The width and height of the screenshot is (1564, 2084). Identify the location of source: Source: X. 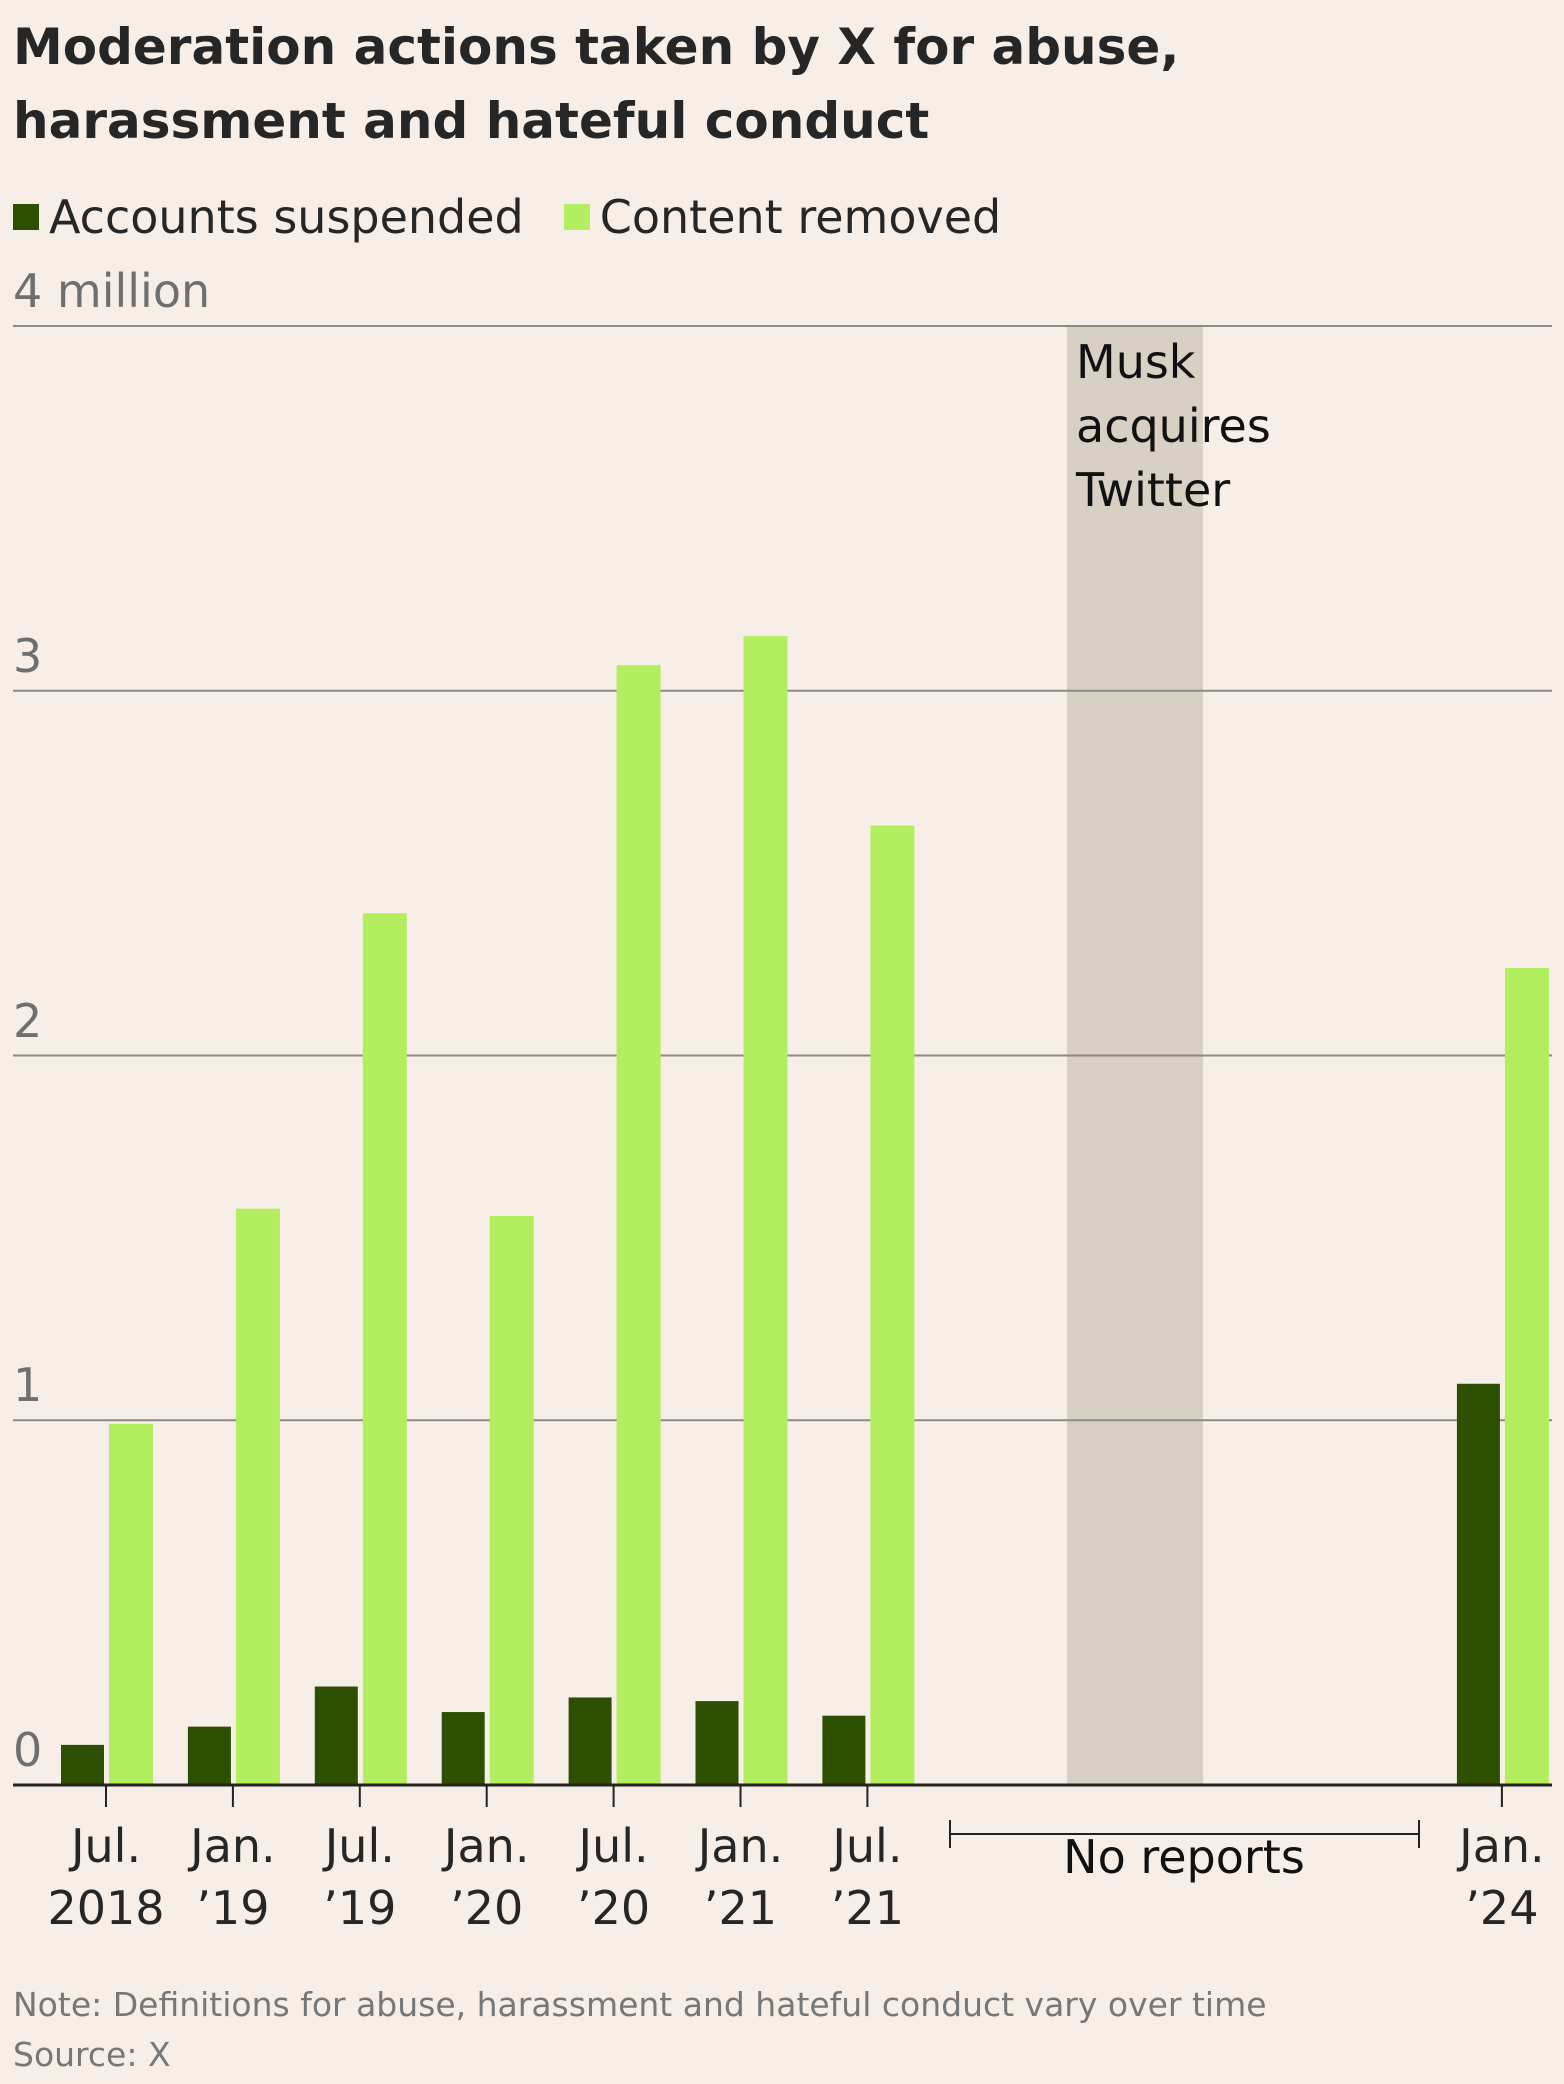
(92, 2054).